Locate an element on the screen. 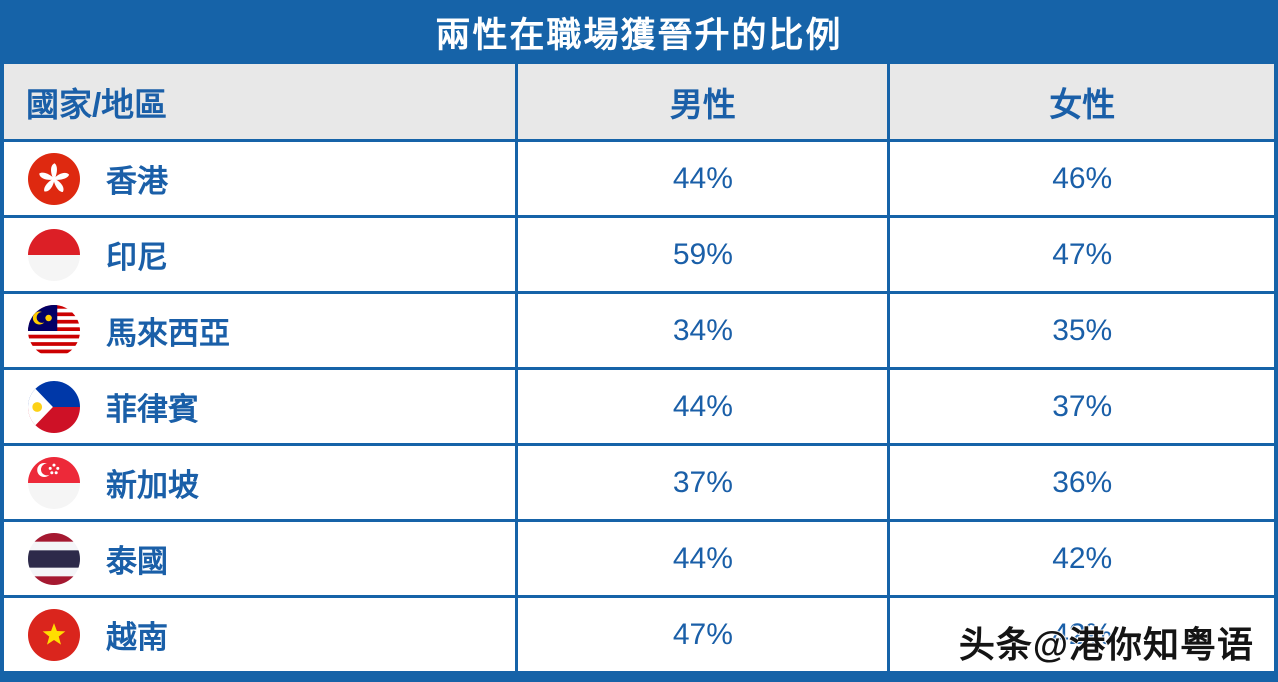  country-label: 泰國 is located at coordinates (137, 561).